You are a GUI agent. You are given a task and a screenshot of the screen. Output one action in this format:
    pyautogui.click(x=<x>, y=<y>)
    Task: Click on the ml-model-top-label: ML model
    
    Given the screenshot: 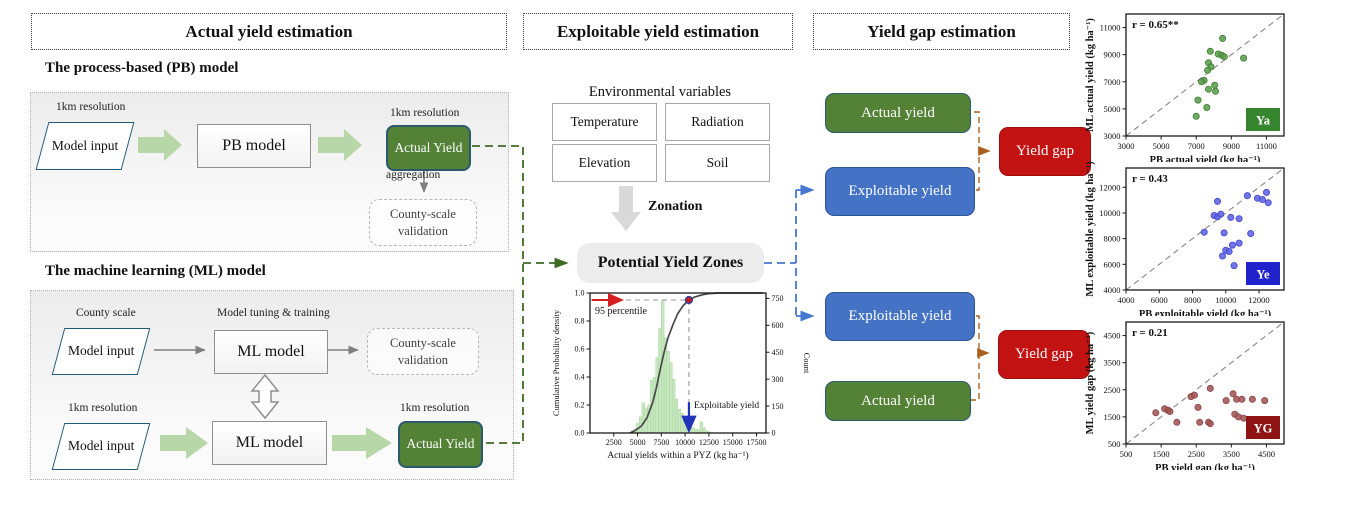 What is the action you would take?
    pyautogui.click(x=271, y=351)
    